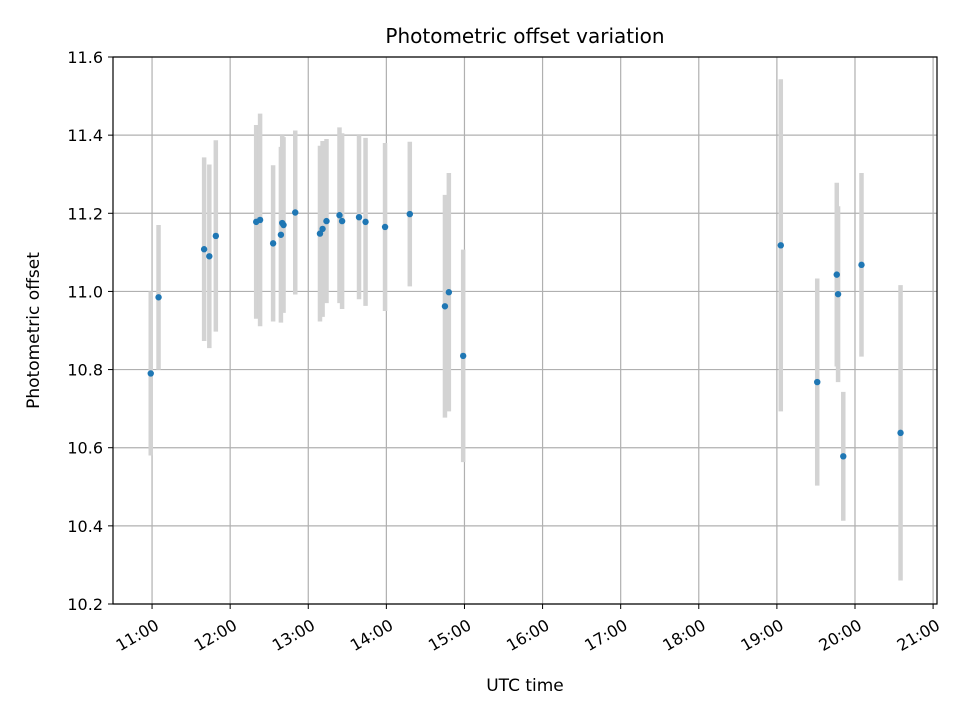  I want to click on x-tick-label: 11:00, so click(137, 635).